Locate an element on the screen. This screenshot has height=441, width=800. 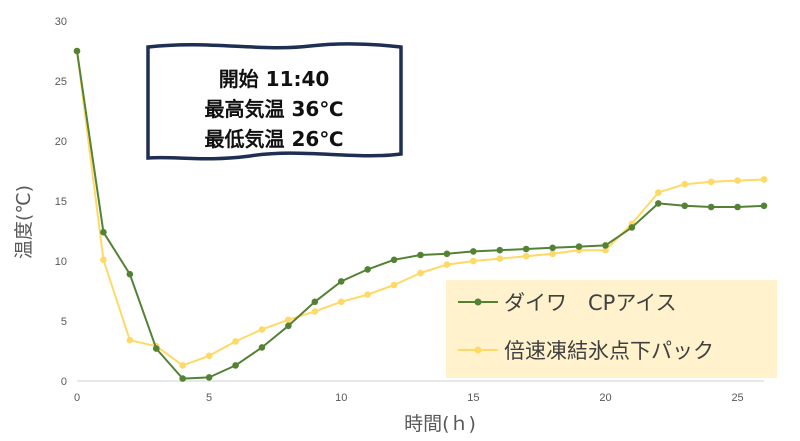
x-axis-ticks: 0 5 10 15 20 25 is located at coordinates (409, 398).